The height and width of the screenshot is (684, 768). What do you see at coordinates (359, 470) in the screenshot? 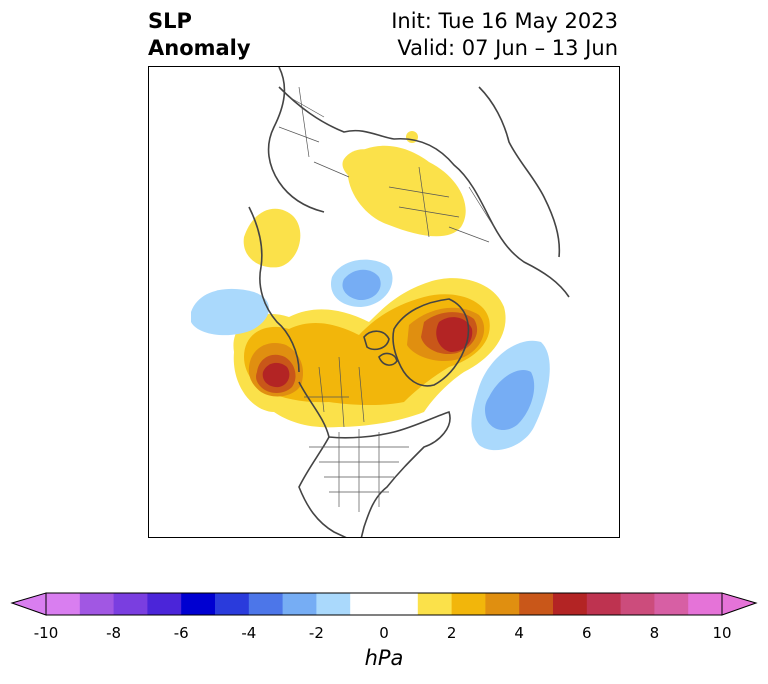
I see `us-state-lines` at bounding box center [359, 470].